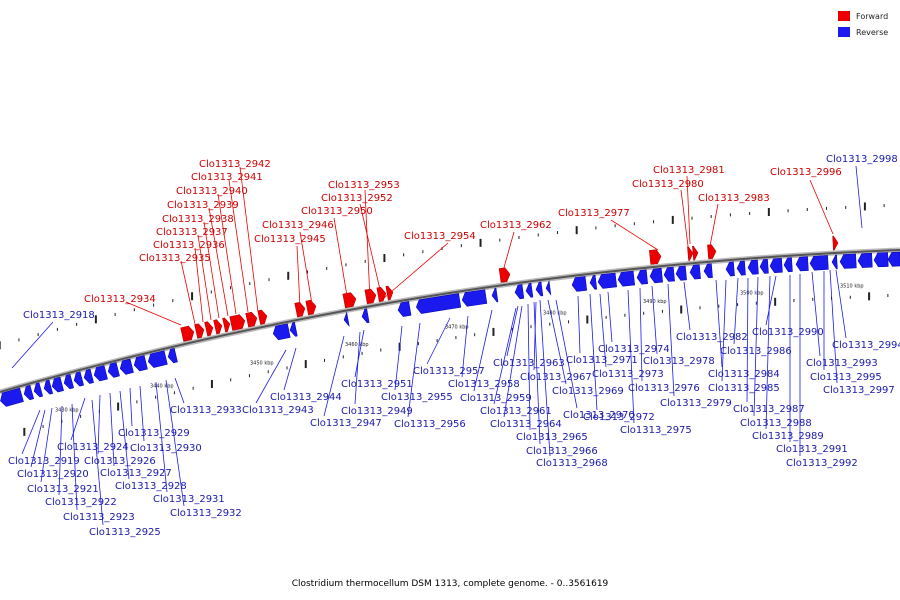 The height and width of the screenshot is (600, 900). I want to click on axis-tick-label: 3450 kbp, so click(262, 364).